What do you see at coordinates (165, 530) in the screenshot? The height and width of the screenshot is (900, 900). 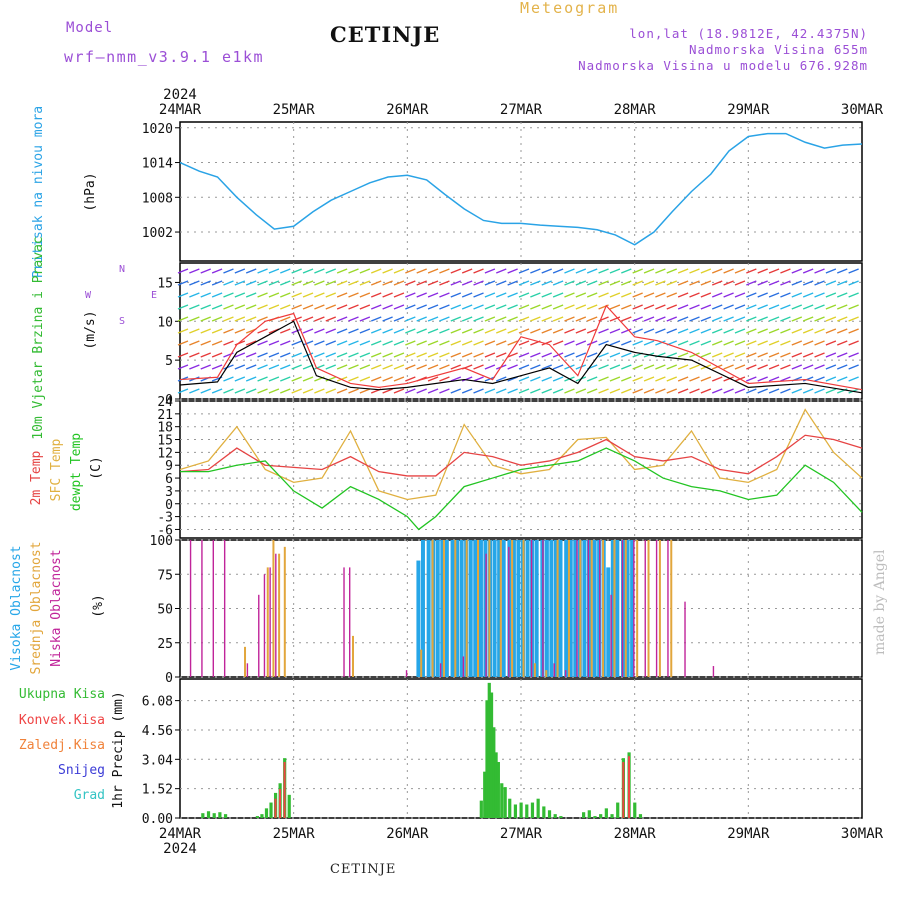 I see `y-tick-label: -6` at bounding box center [165, 530].